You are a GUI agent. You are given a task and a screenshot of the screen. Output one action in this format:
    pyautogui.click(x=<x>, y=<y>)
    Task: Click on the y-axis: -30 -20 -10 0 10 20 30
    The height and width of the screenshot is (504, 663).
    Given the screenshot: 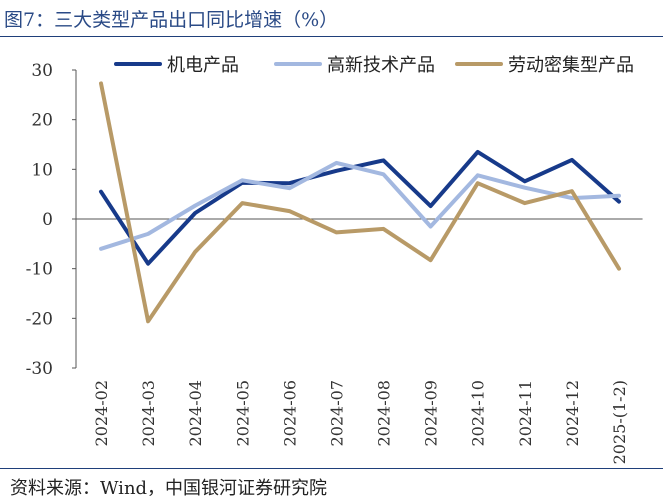 What is the action you would take?
    pyautogui.click(x=51, y=220)
    